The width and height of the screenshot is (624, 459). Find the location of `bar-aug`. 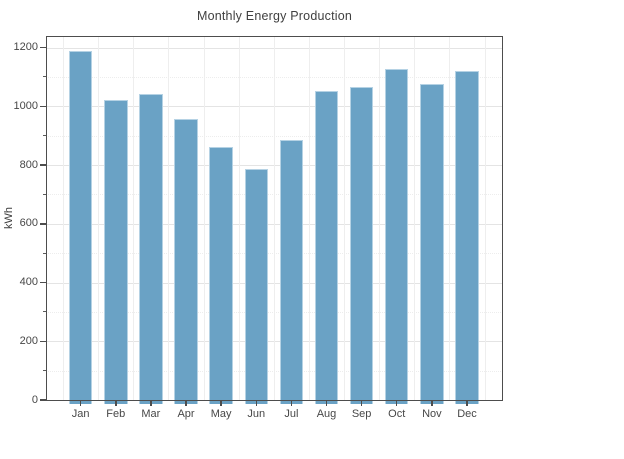

bar-aug is located at coordinates (326, 247).